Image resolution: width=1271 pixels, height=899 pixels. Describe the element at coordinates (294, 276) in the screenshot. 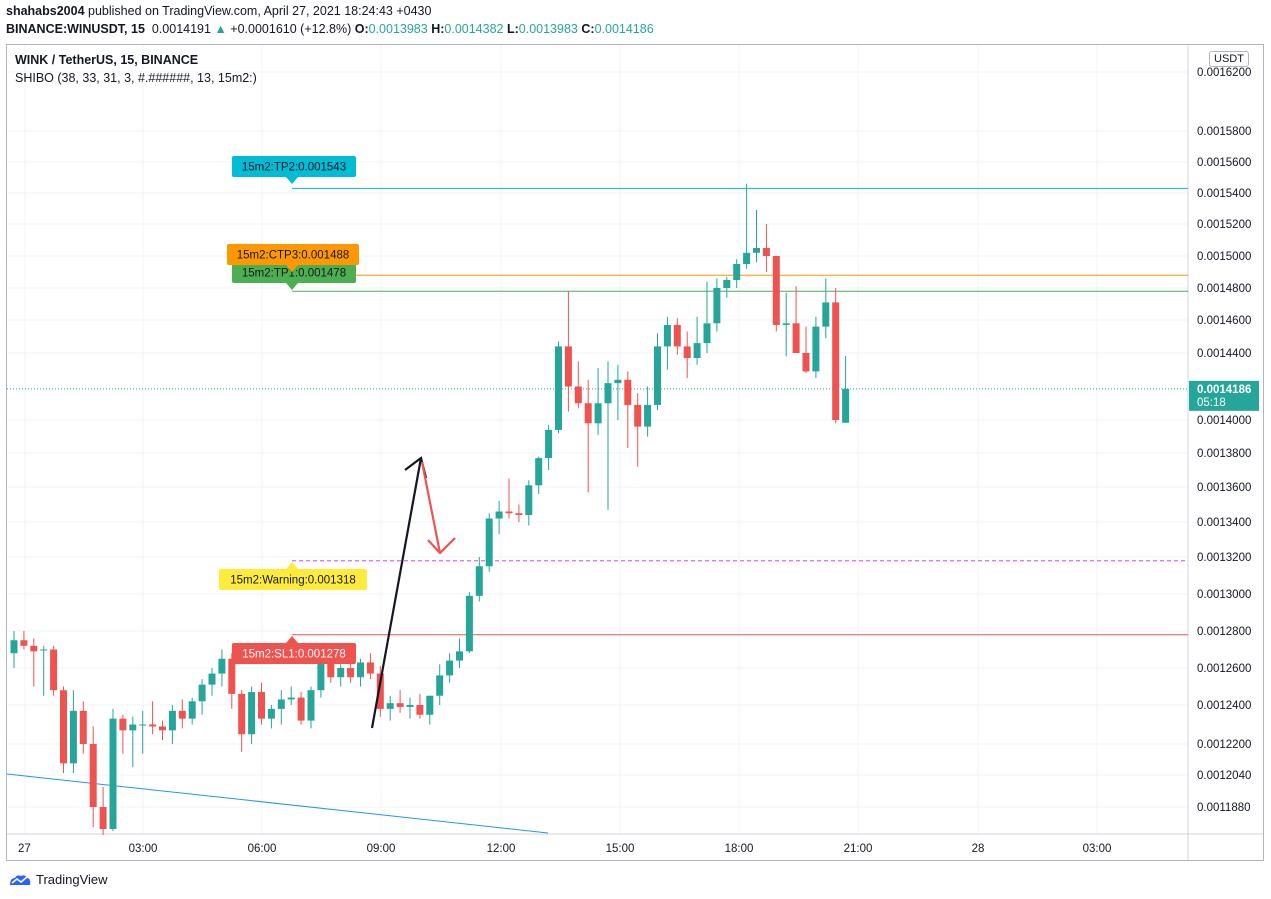

I see `level-label-tp1: 15m2:TP1:0.001478` at that location.